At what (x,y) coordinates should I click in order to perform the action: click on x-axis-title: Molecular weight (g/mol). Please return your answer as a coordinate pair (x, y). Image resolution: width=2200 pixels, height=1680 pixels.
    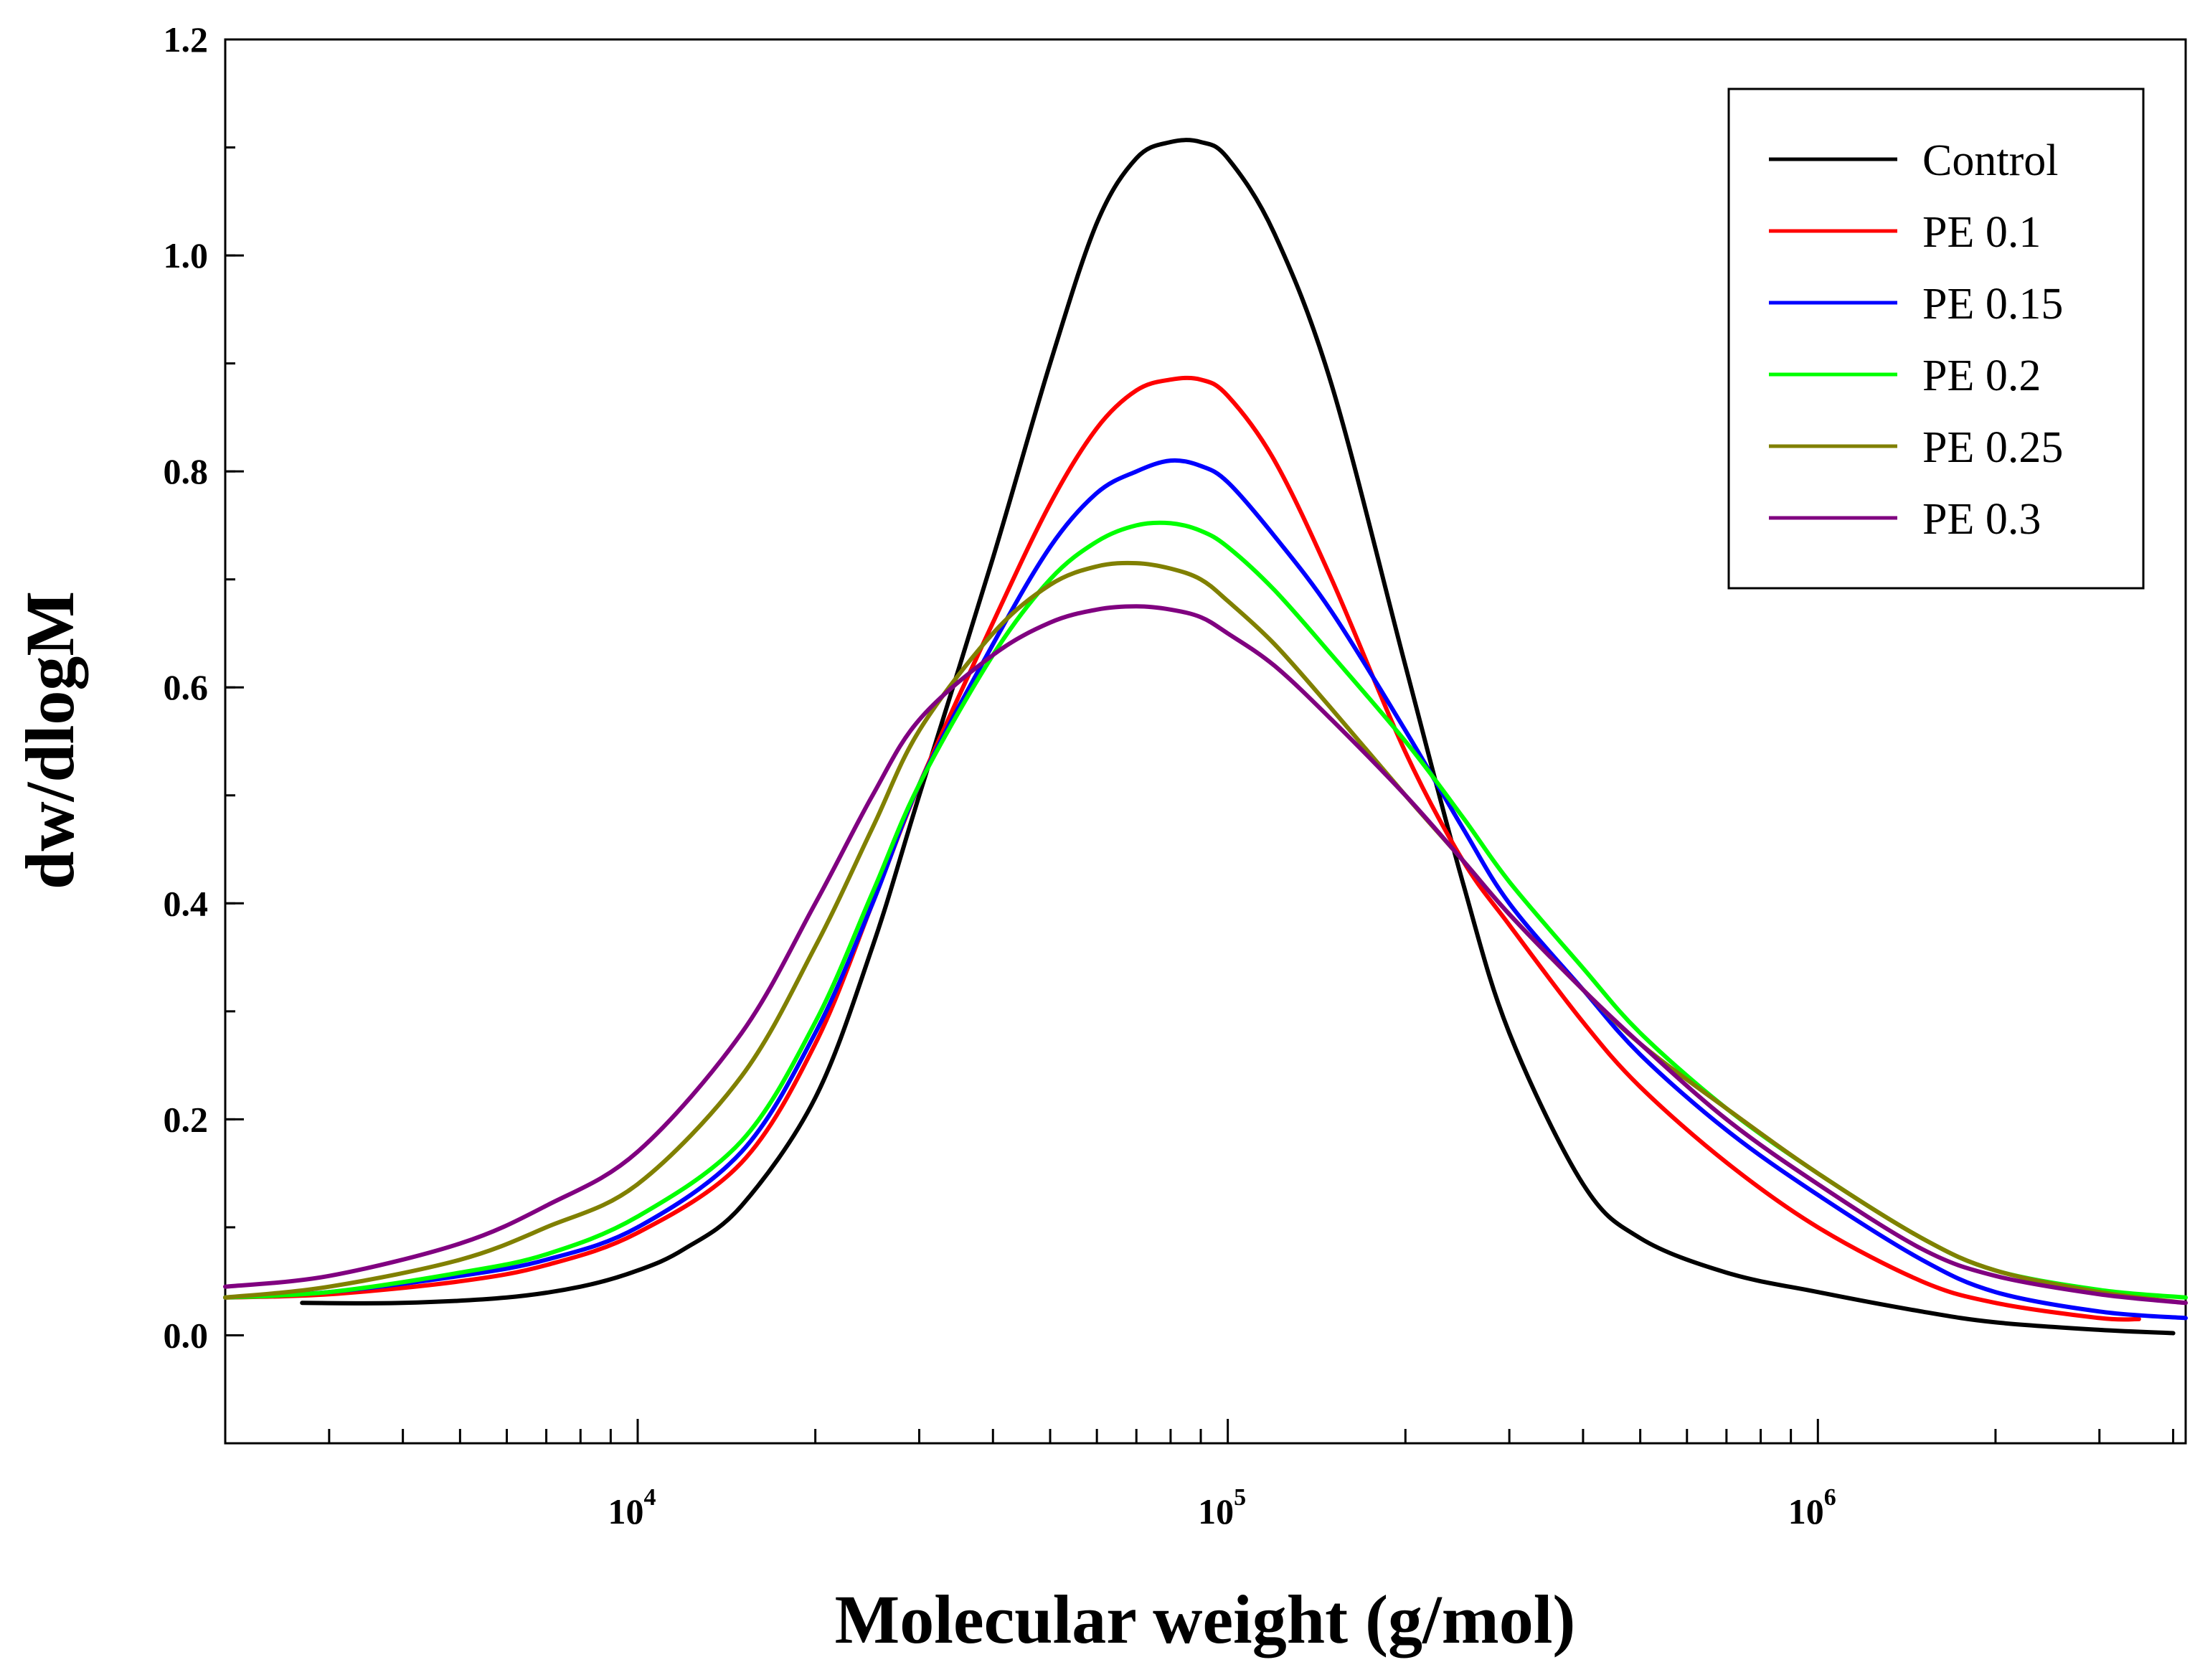
    Looking at the image, I should click on (1205, 1619).